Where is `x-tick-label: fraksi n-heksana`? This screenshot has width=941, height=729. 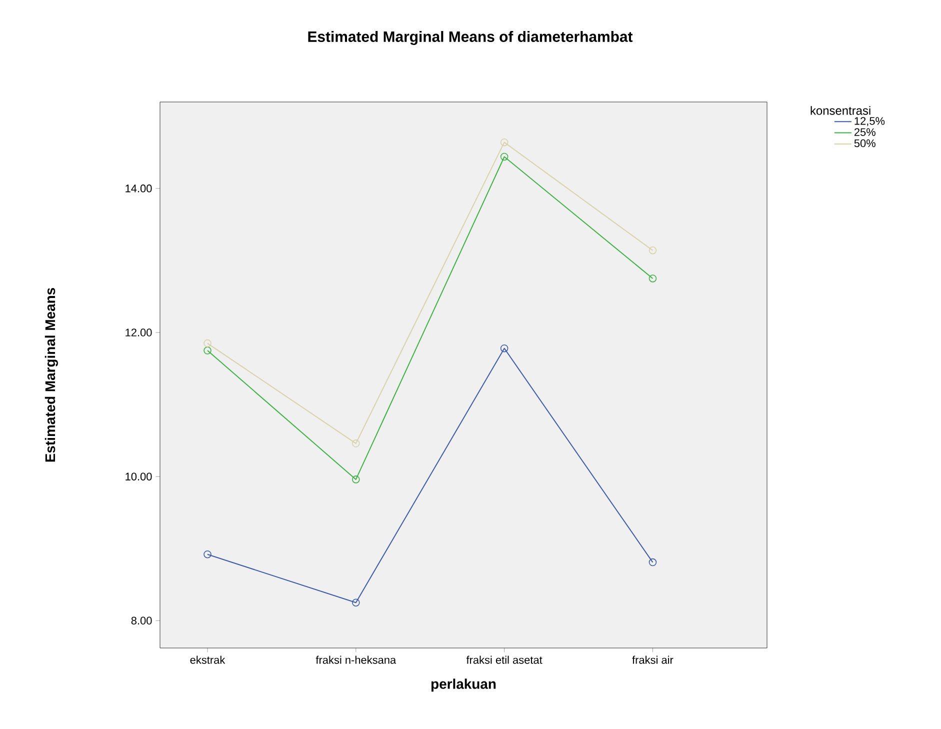 x-tick-label: fraksi n-heksana is located at coordinates (356, 660).